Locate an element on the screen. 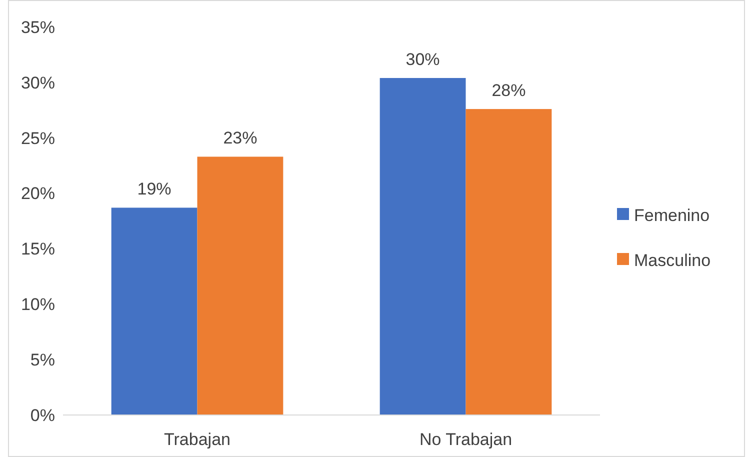 This screenshot has height=457, width=753. y-tick-label: 15% is located at coordinates (37, 249).